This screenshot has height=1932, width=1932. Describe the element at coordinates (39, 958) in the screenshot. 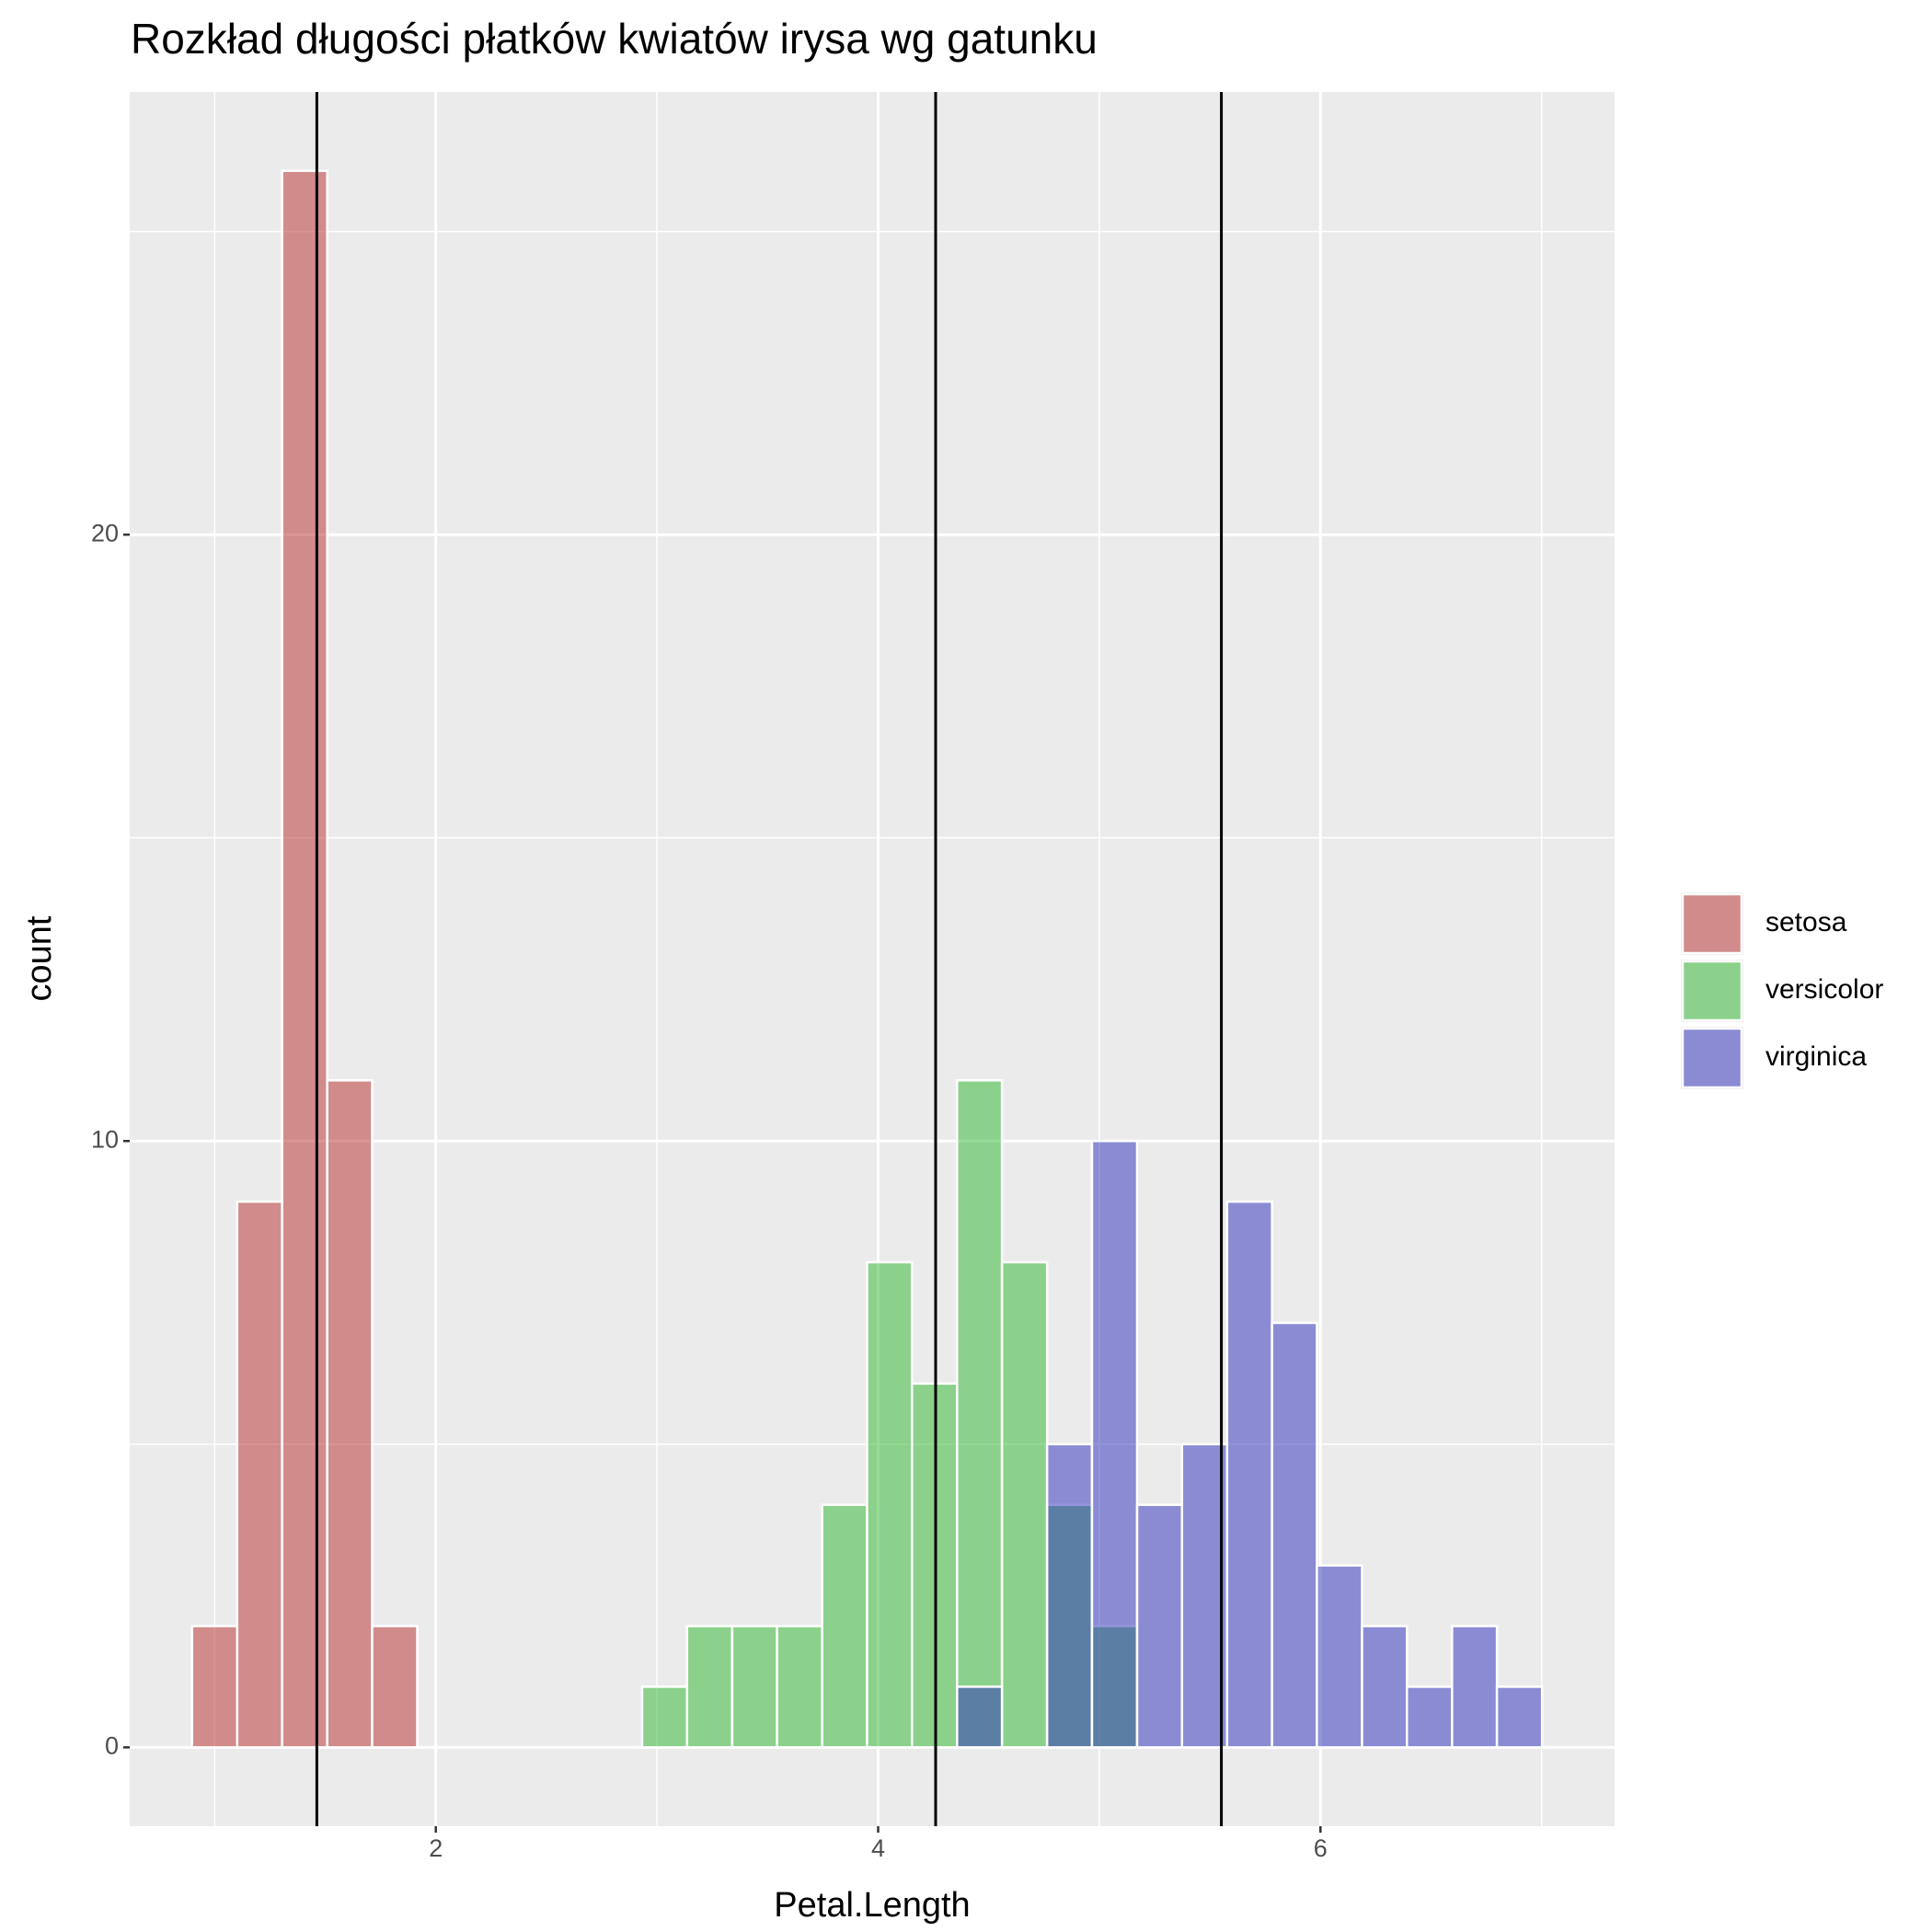

I see `y-axis-title: count` at that location.